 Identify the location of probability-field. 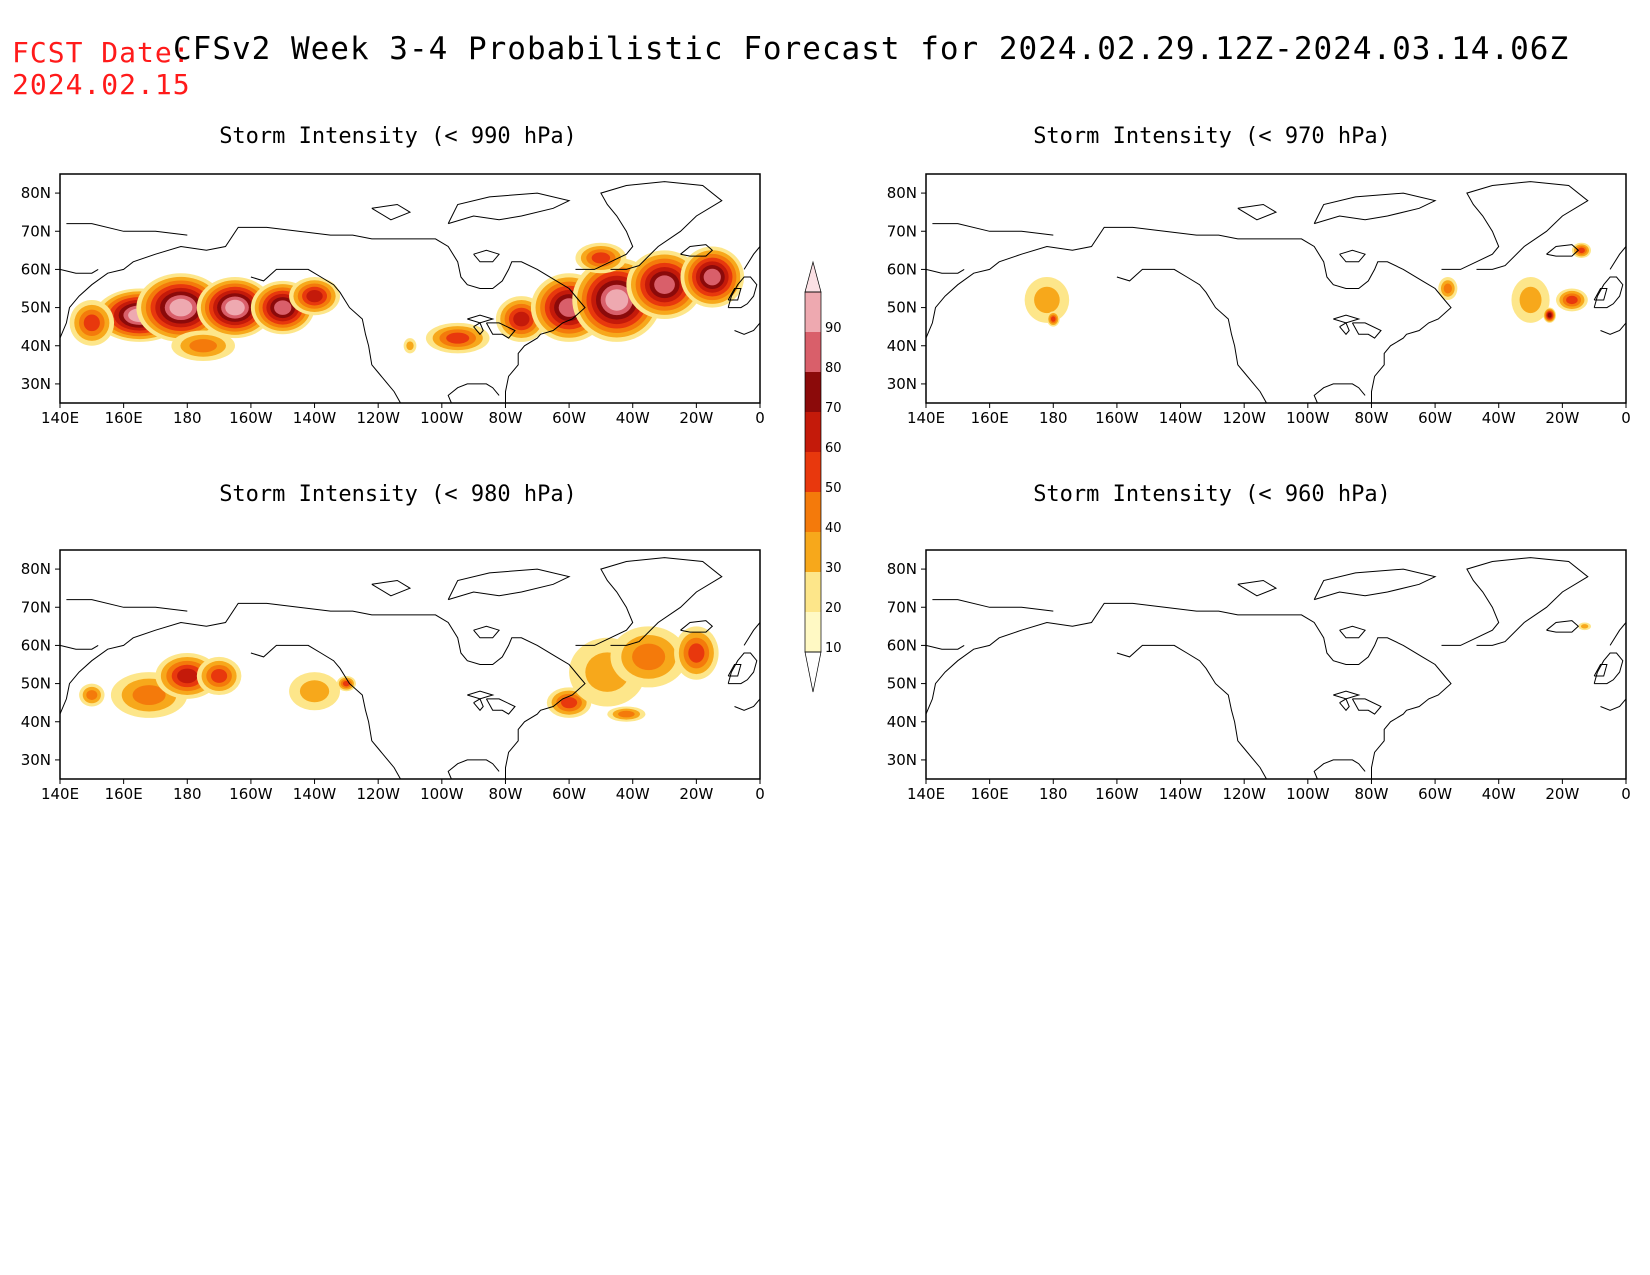
(399, 674).